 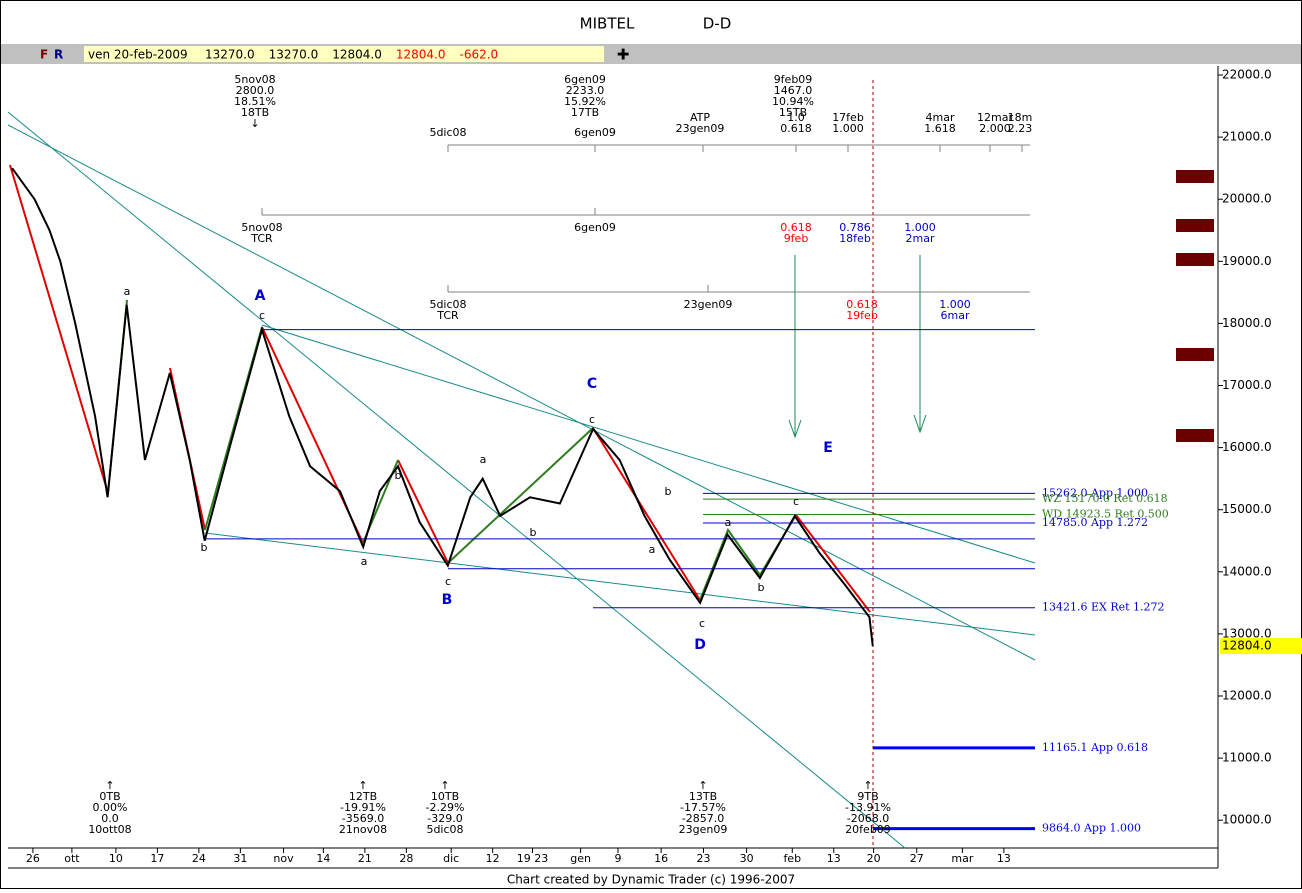 What do you see at coordinates (444, 818) in the screenshot?
I see `annotation: -329.0` at bounding box center [444, 818].